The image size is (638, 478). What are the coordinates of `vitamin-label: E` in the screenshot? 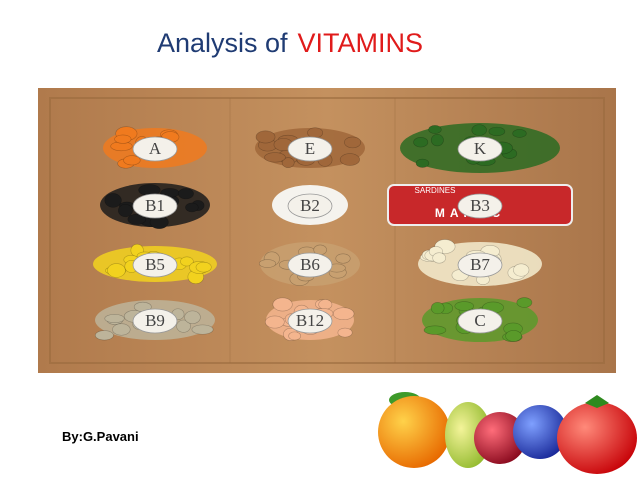 It's located at (310, 148).